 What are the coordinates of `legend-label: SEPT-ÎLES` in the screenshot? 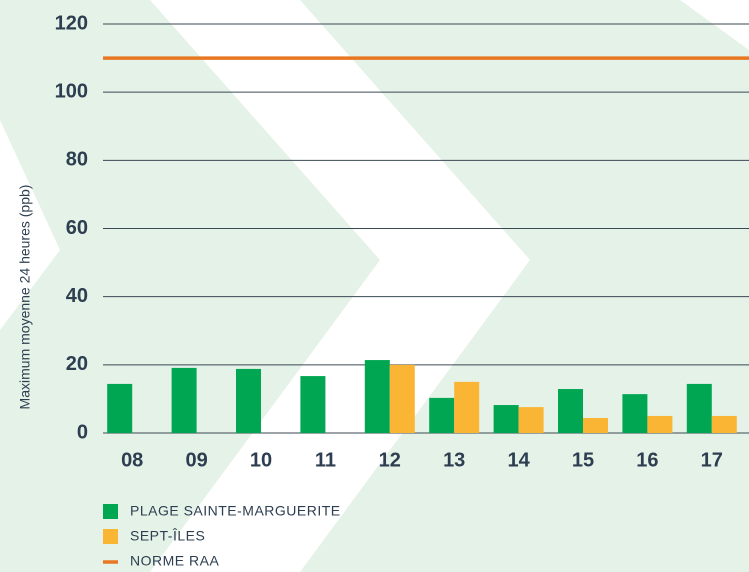 It's located at (167, 536).